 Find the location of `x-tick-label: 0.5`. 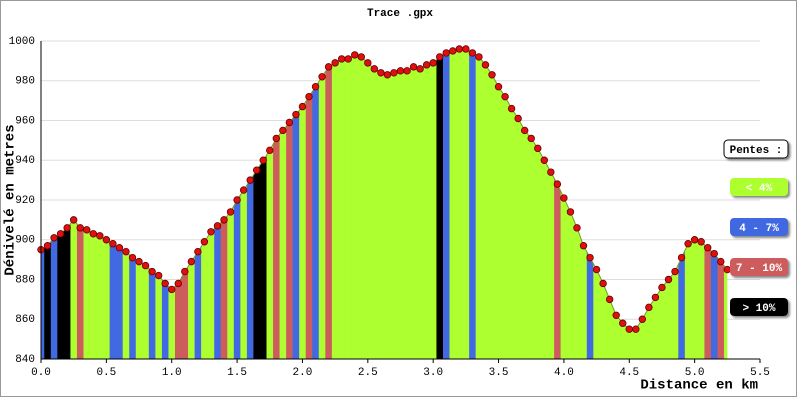

x-tick-label: 0.5 is located at coordinates (106, 373).